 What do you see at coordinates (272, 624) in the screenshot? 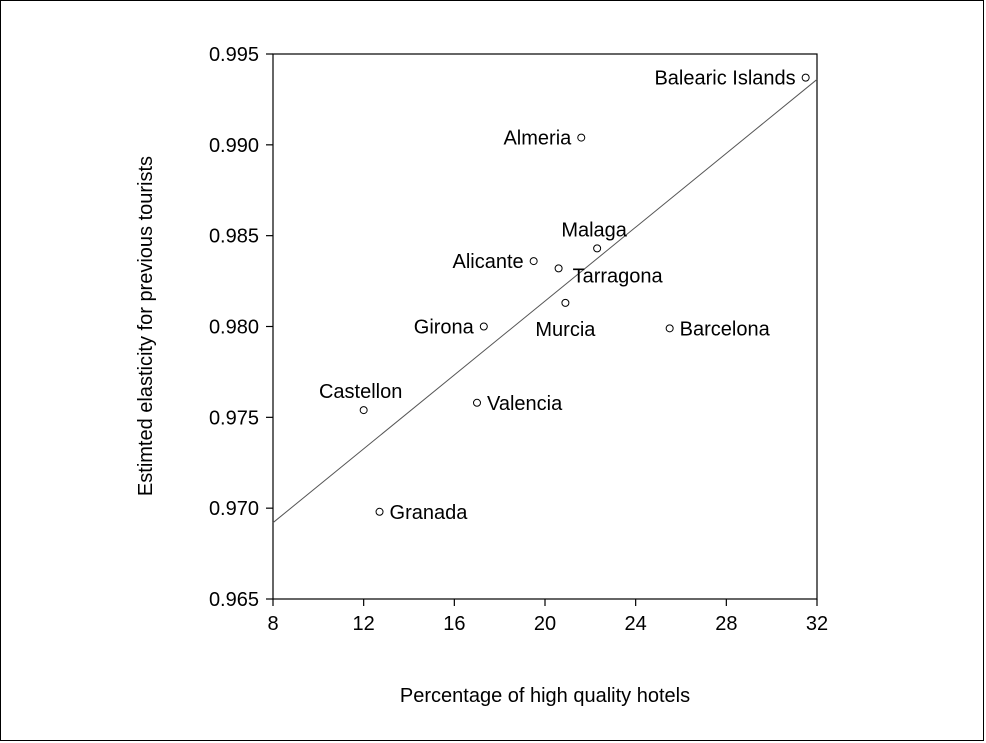
I see `x-tick-label: 8` at bounding box center [272, 624].